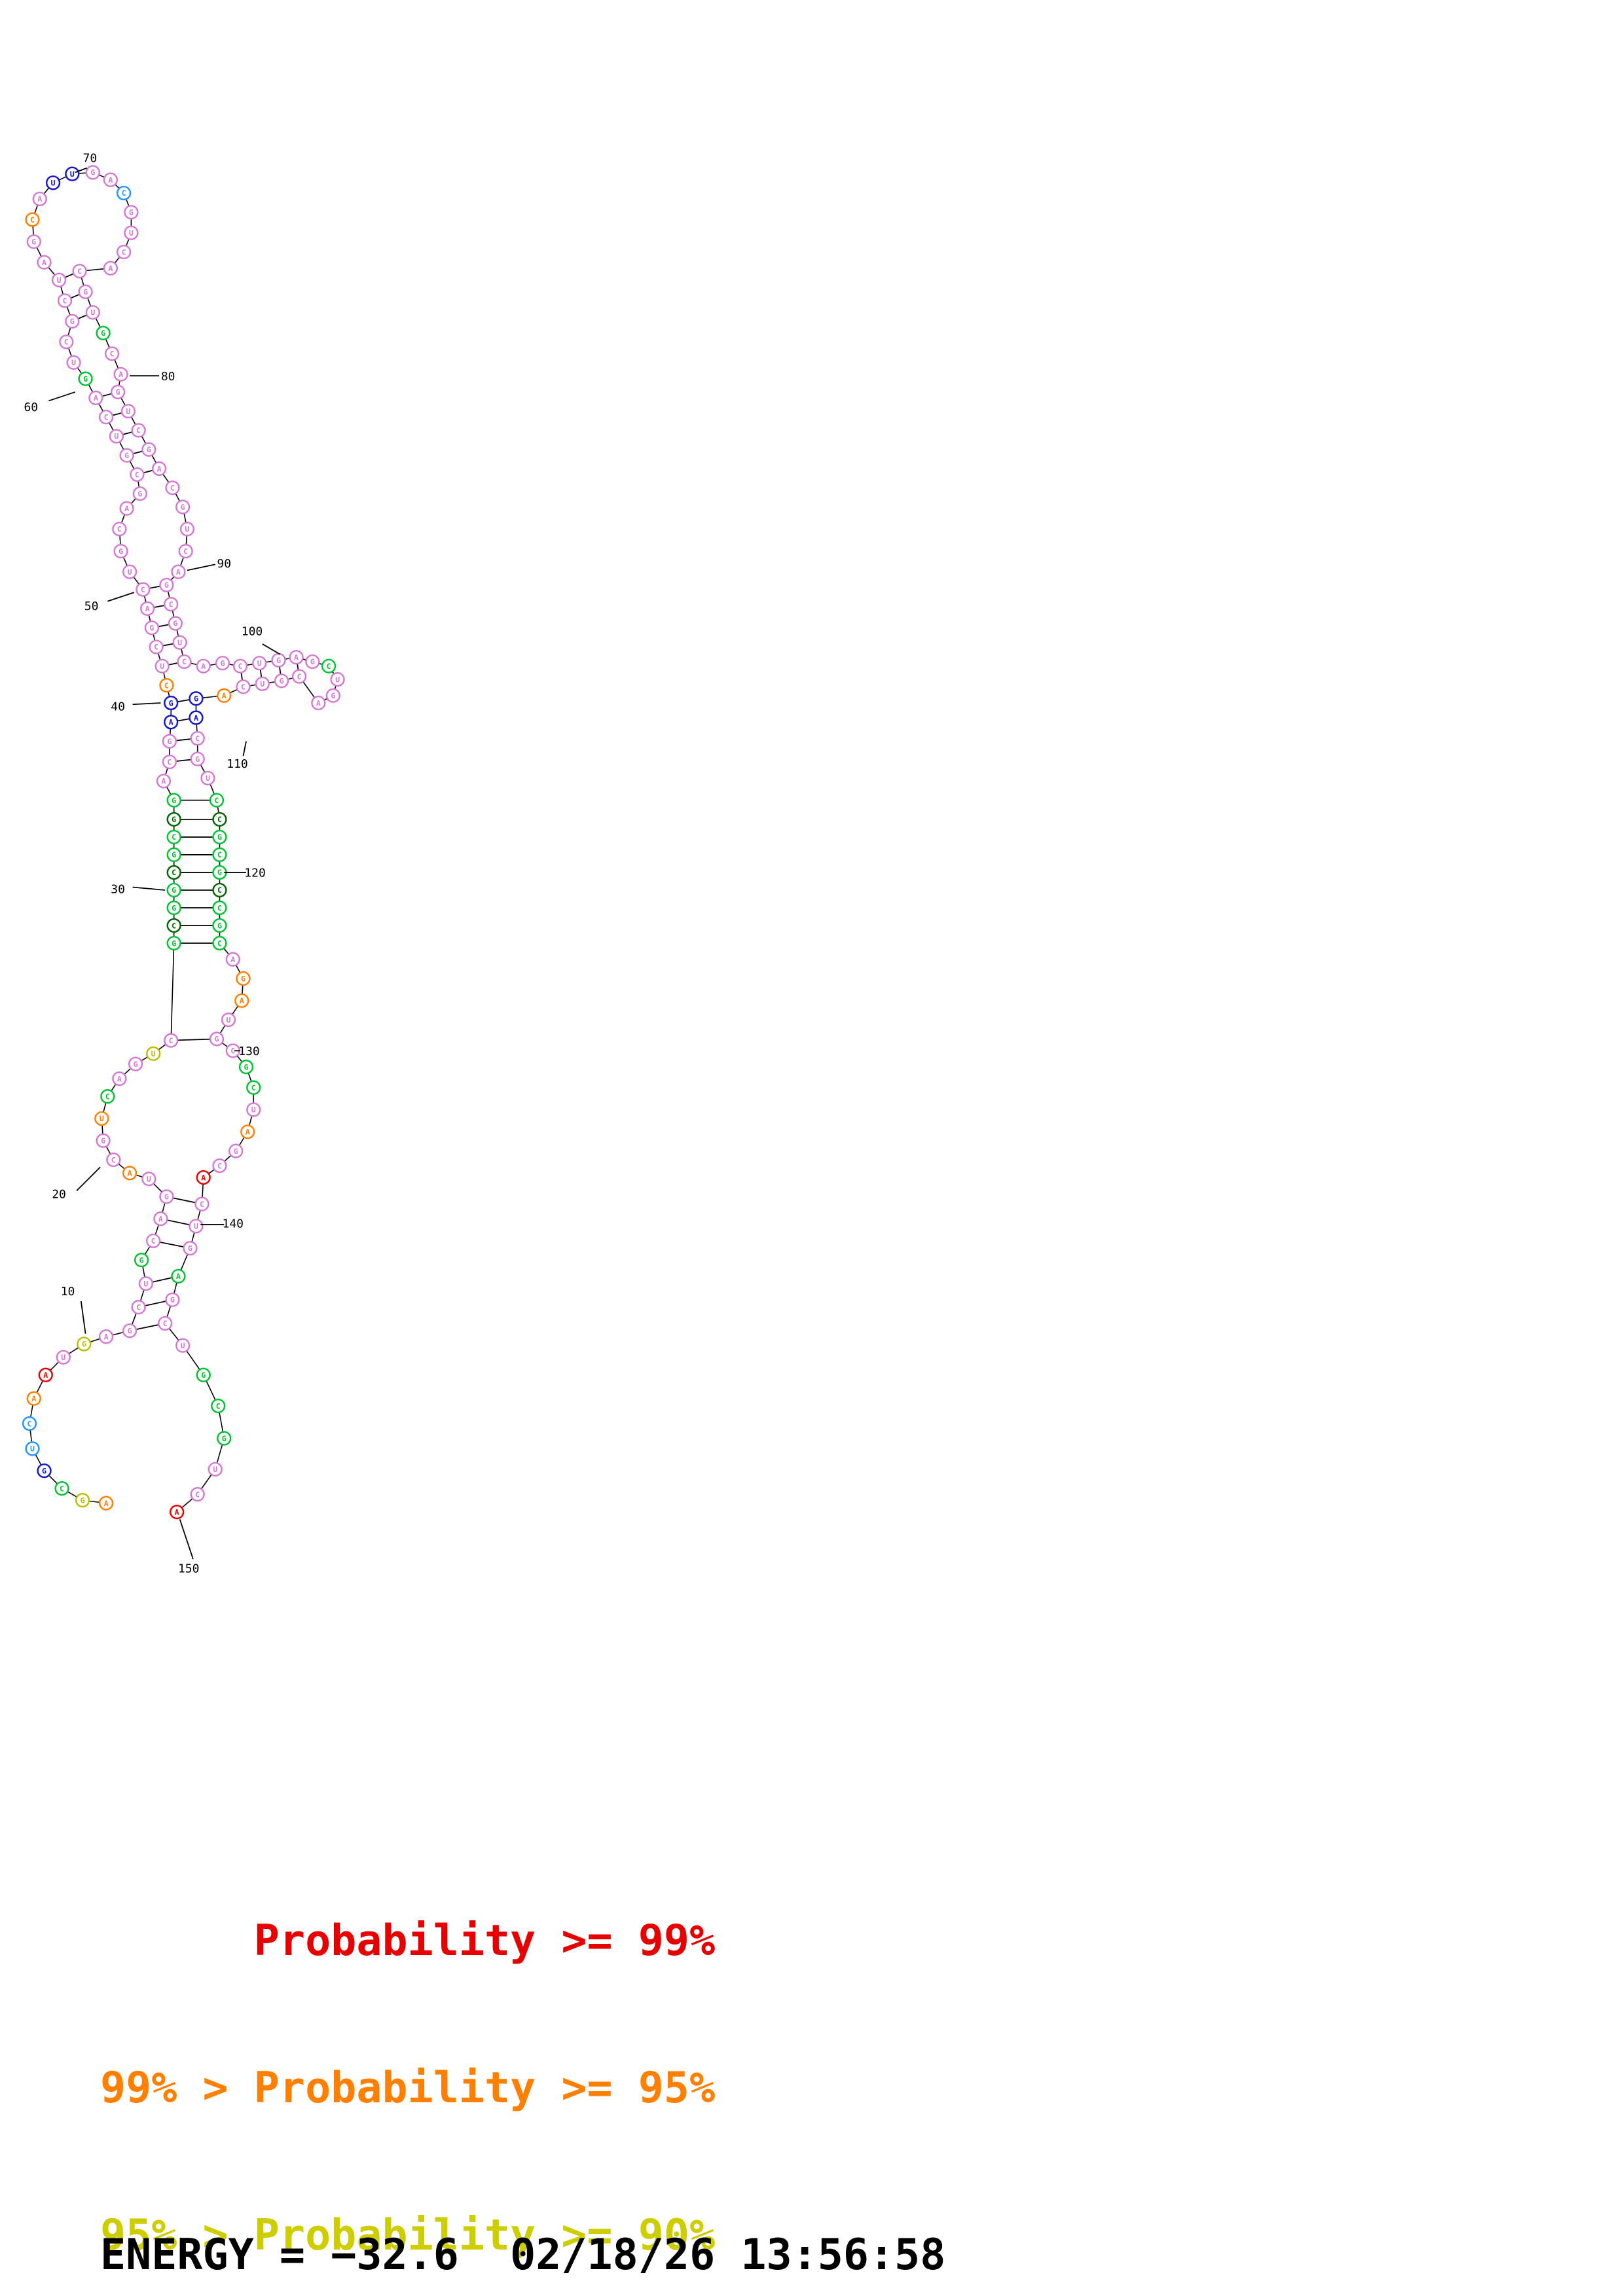  I want to click on position-label: 150, so click(189, 1568).